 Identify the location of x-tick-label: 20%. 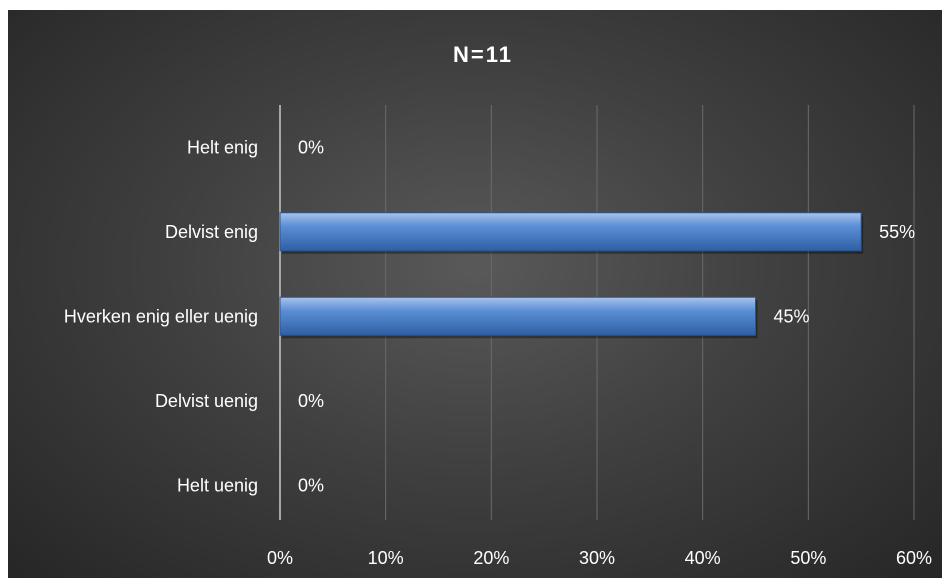
(491, 558).